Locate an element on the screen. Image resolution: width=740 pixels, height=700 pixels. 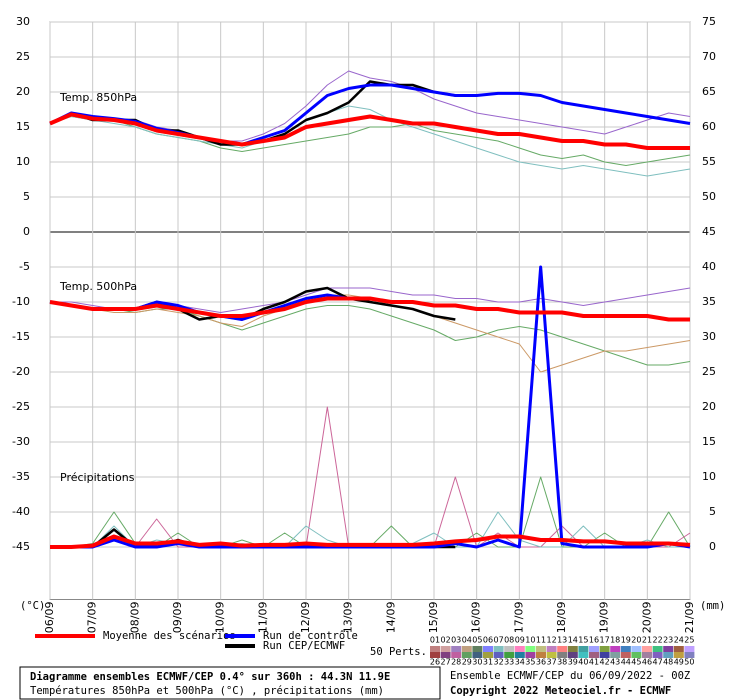
y2-tick-label: 55 is located at coordinates (709, 161).